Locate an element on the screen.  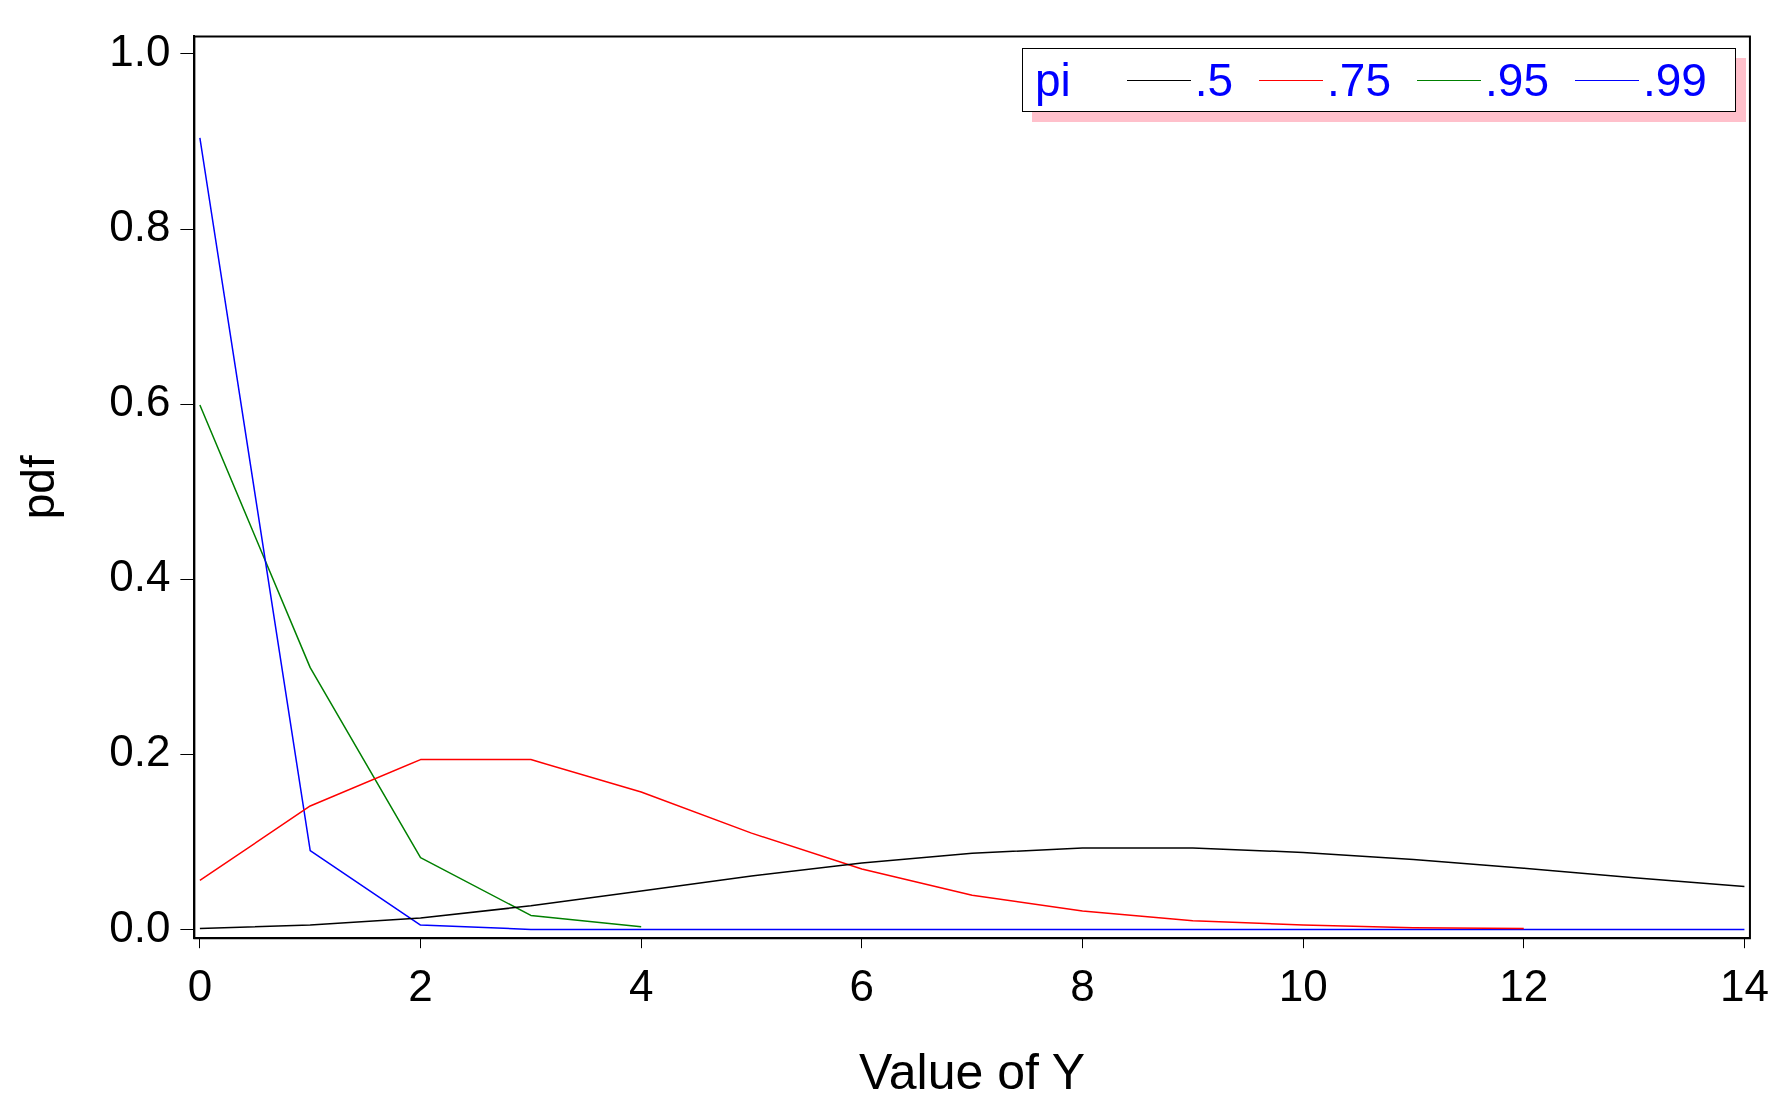
y-tick-label: 0.4 is located at coordinates (140, 576).